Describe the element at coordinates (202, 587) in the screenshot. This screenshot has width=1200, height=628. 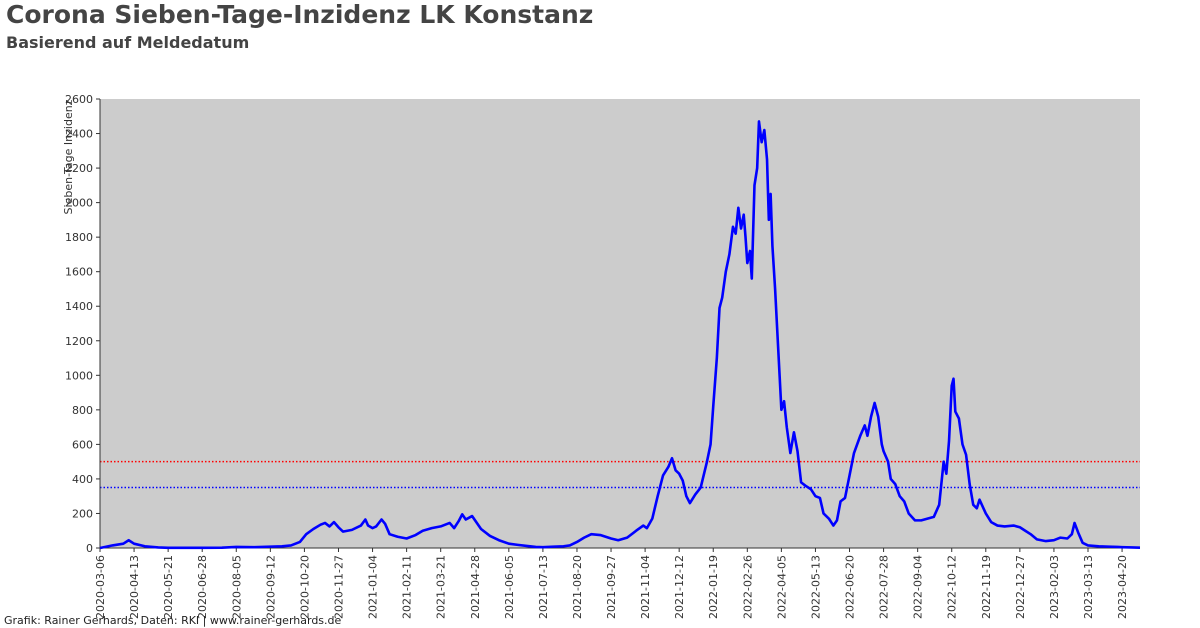
I see `x-tick-label: 2020-06-28` at that location.